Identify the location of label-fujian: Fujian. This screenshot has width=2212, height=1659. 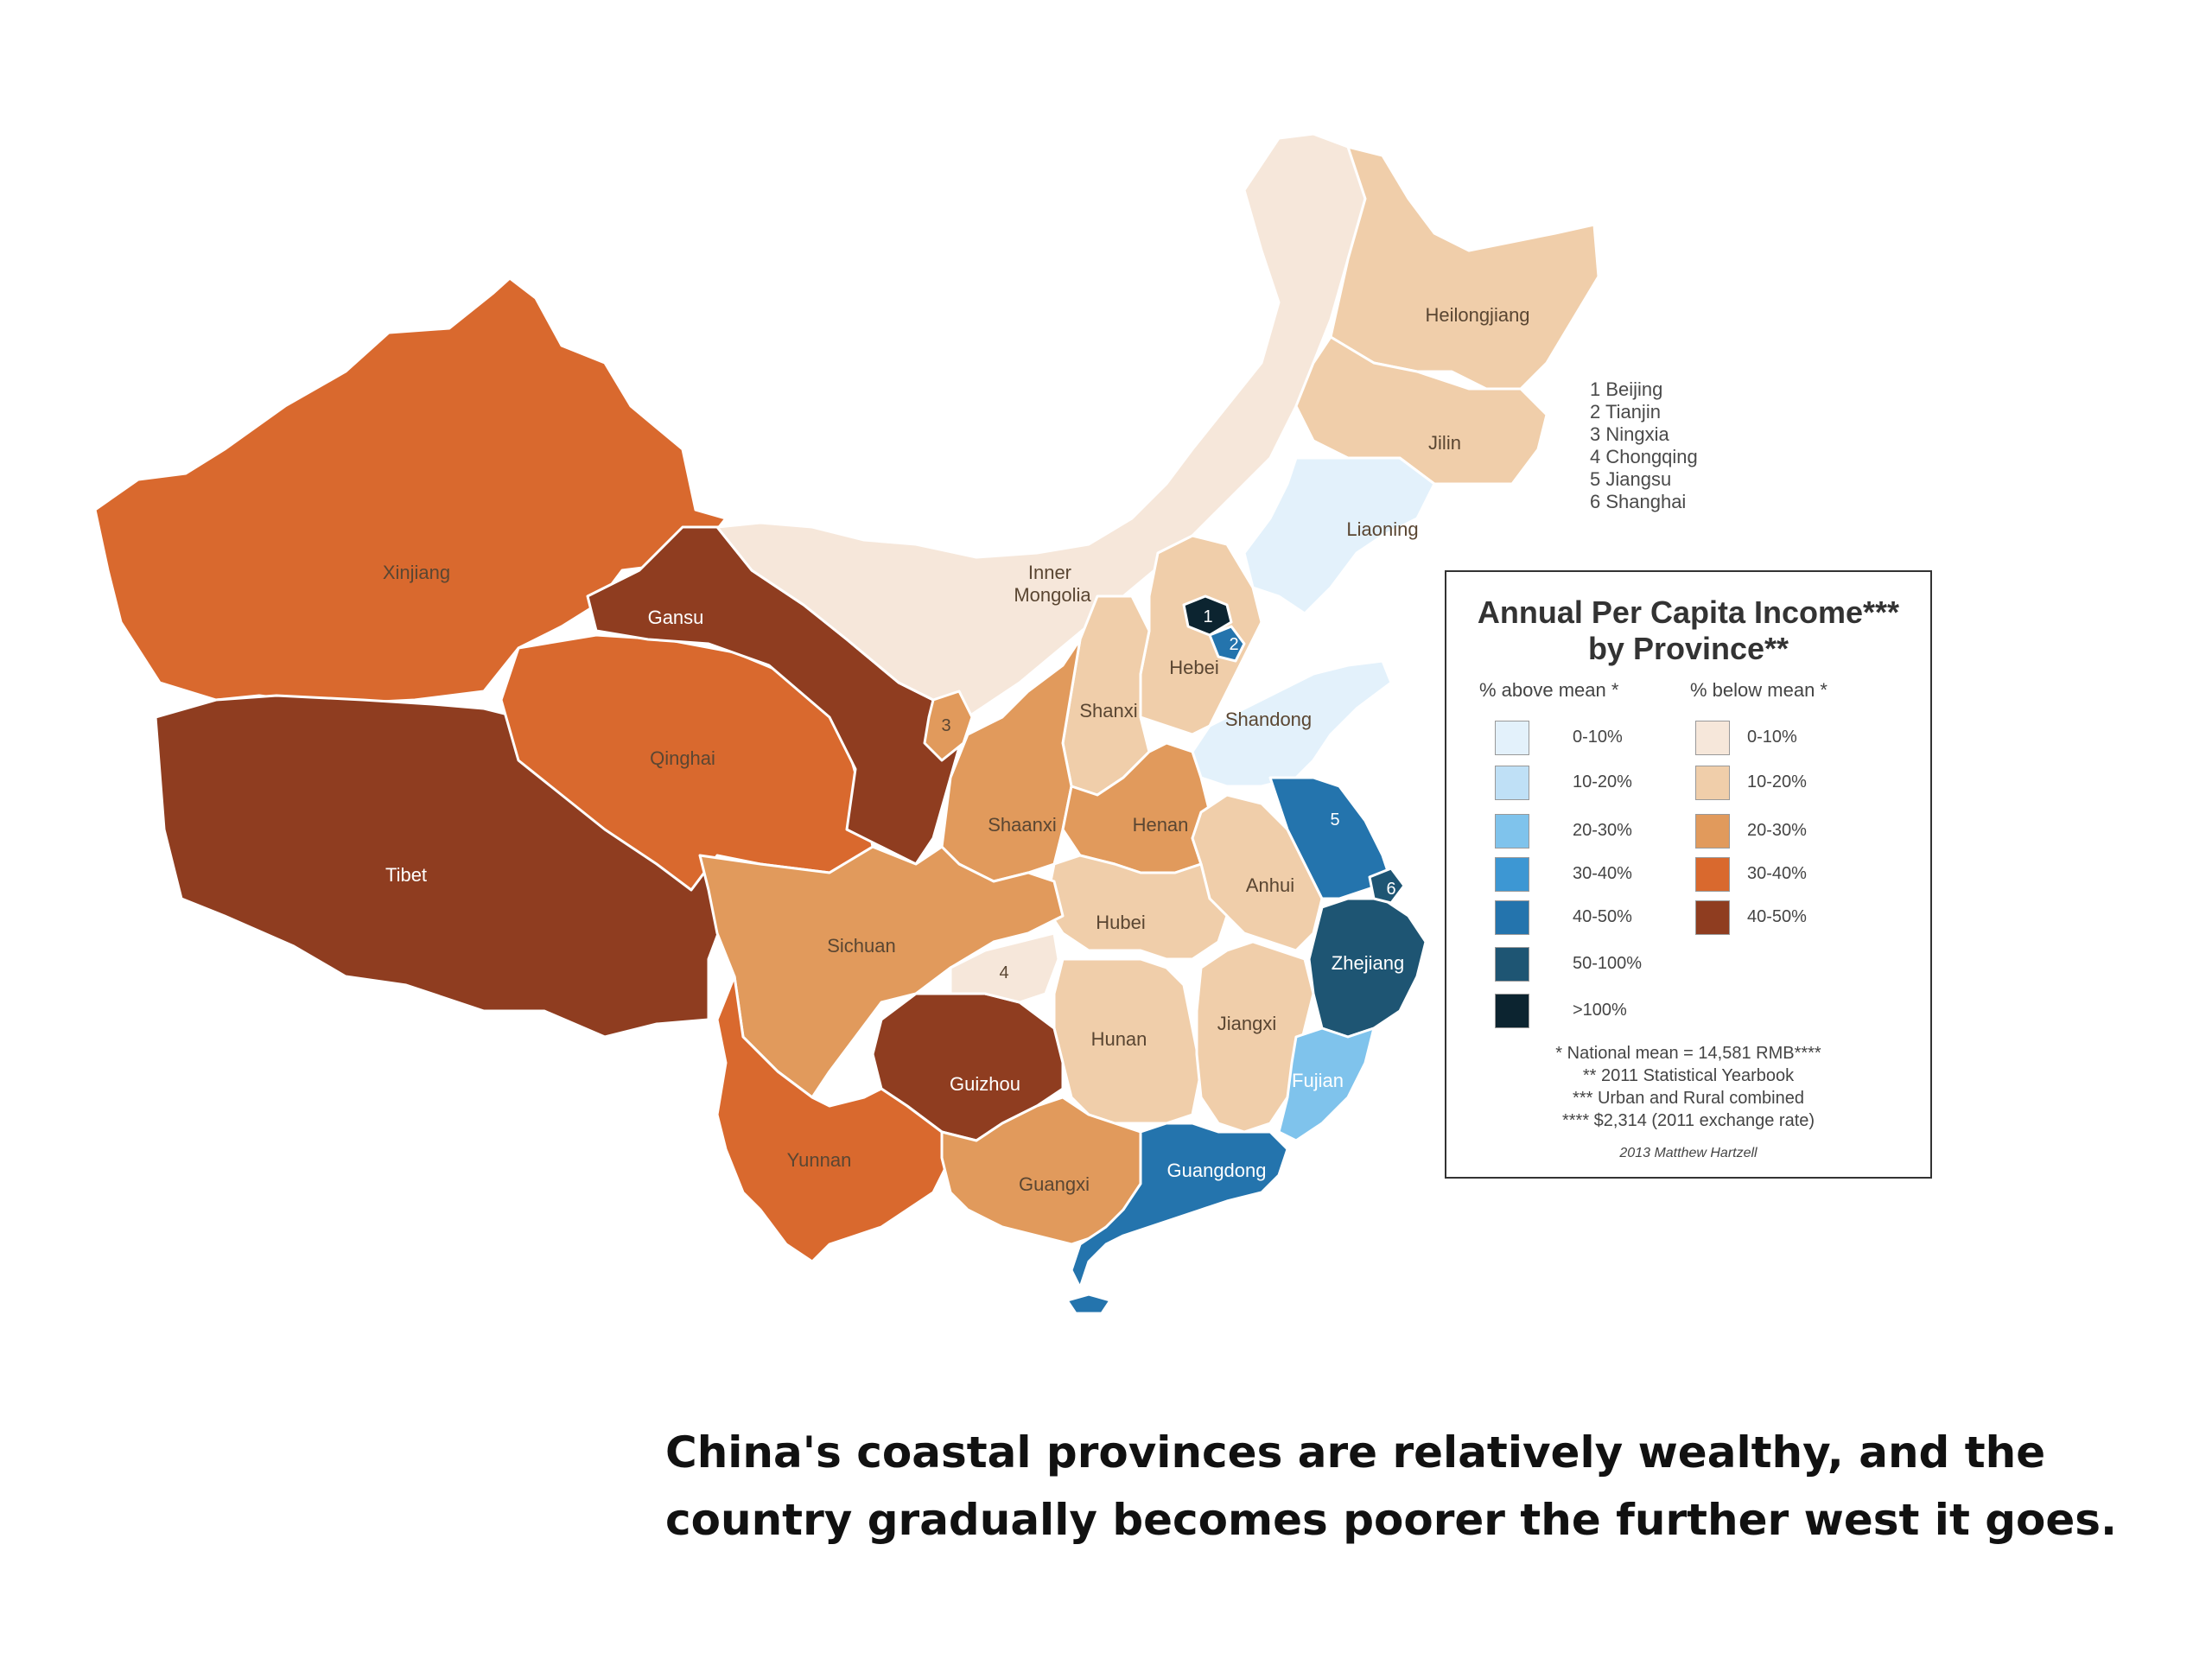
(1318, 1080).